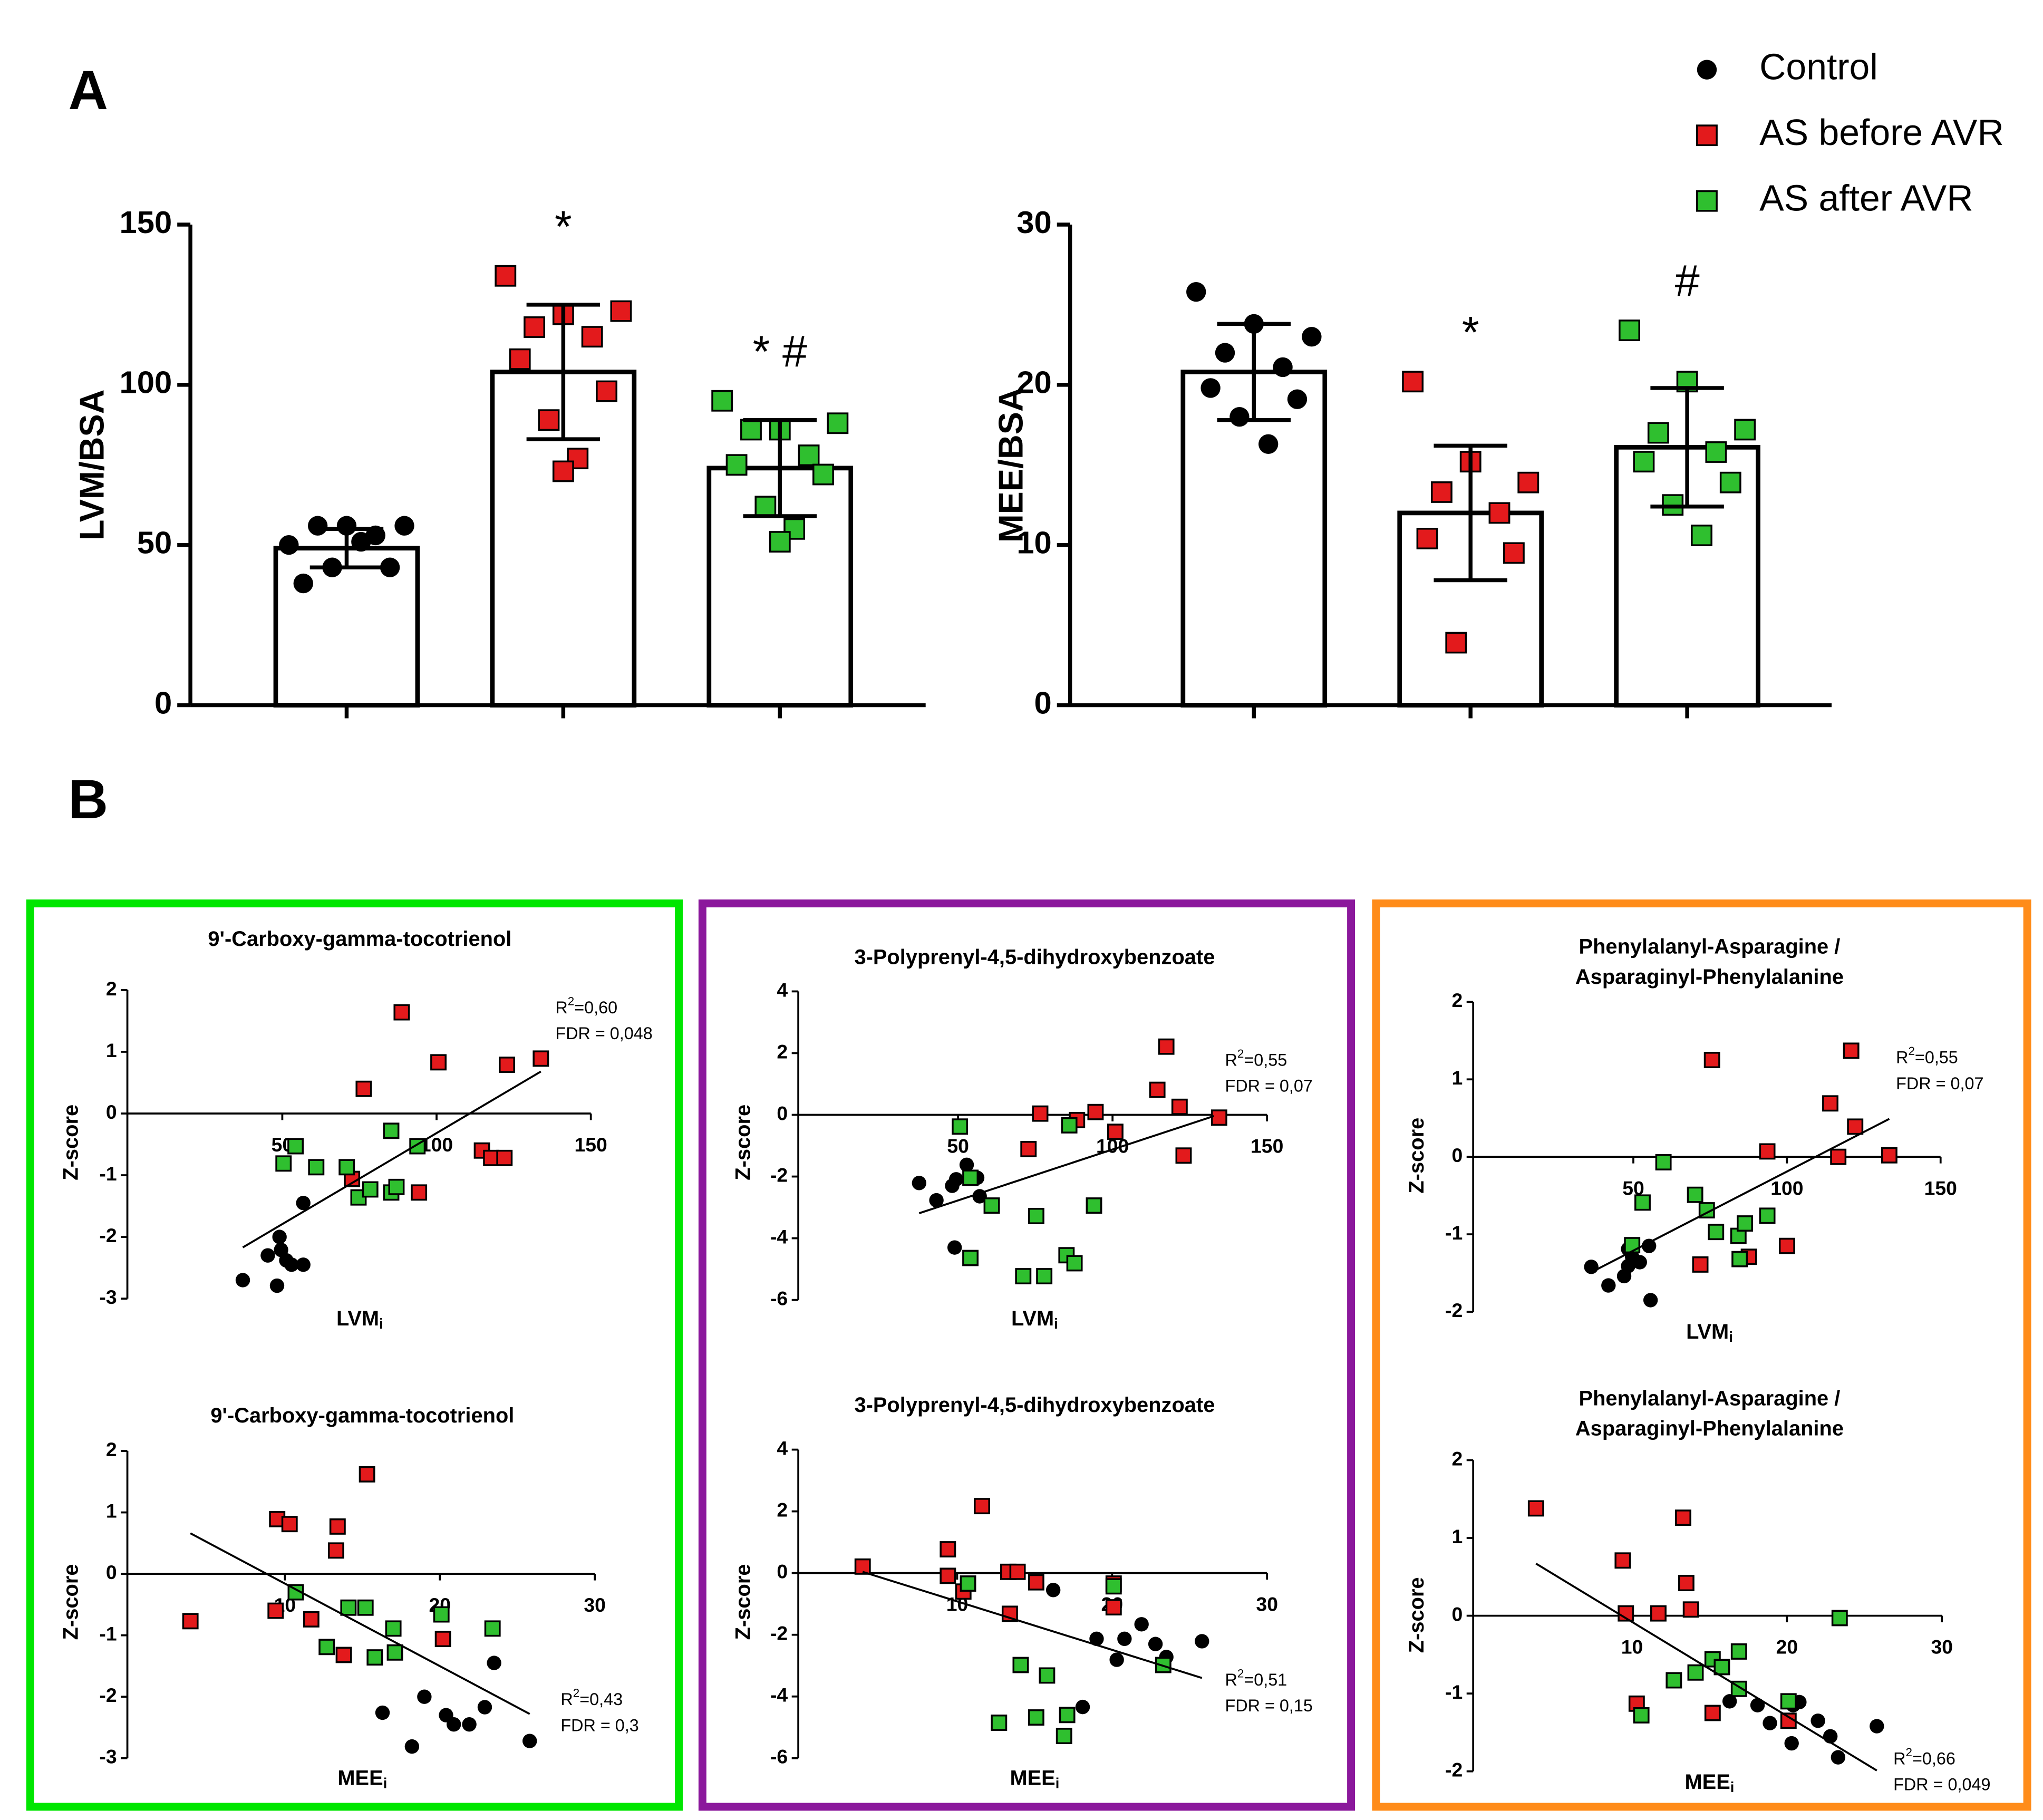  I want to click on annotation: *, so click(563, 226).